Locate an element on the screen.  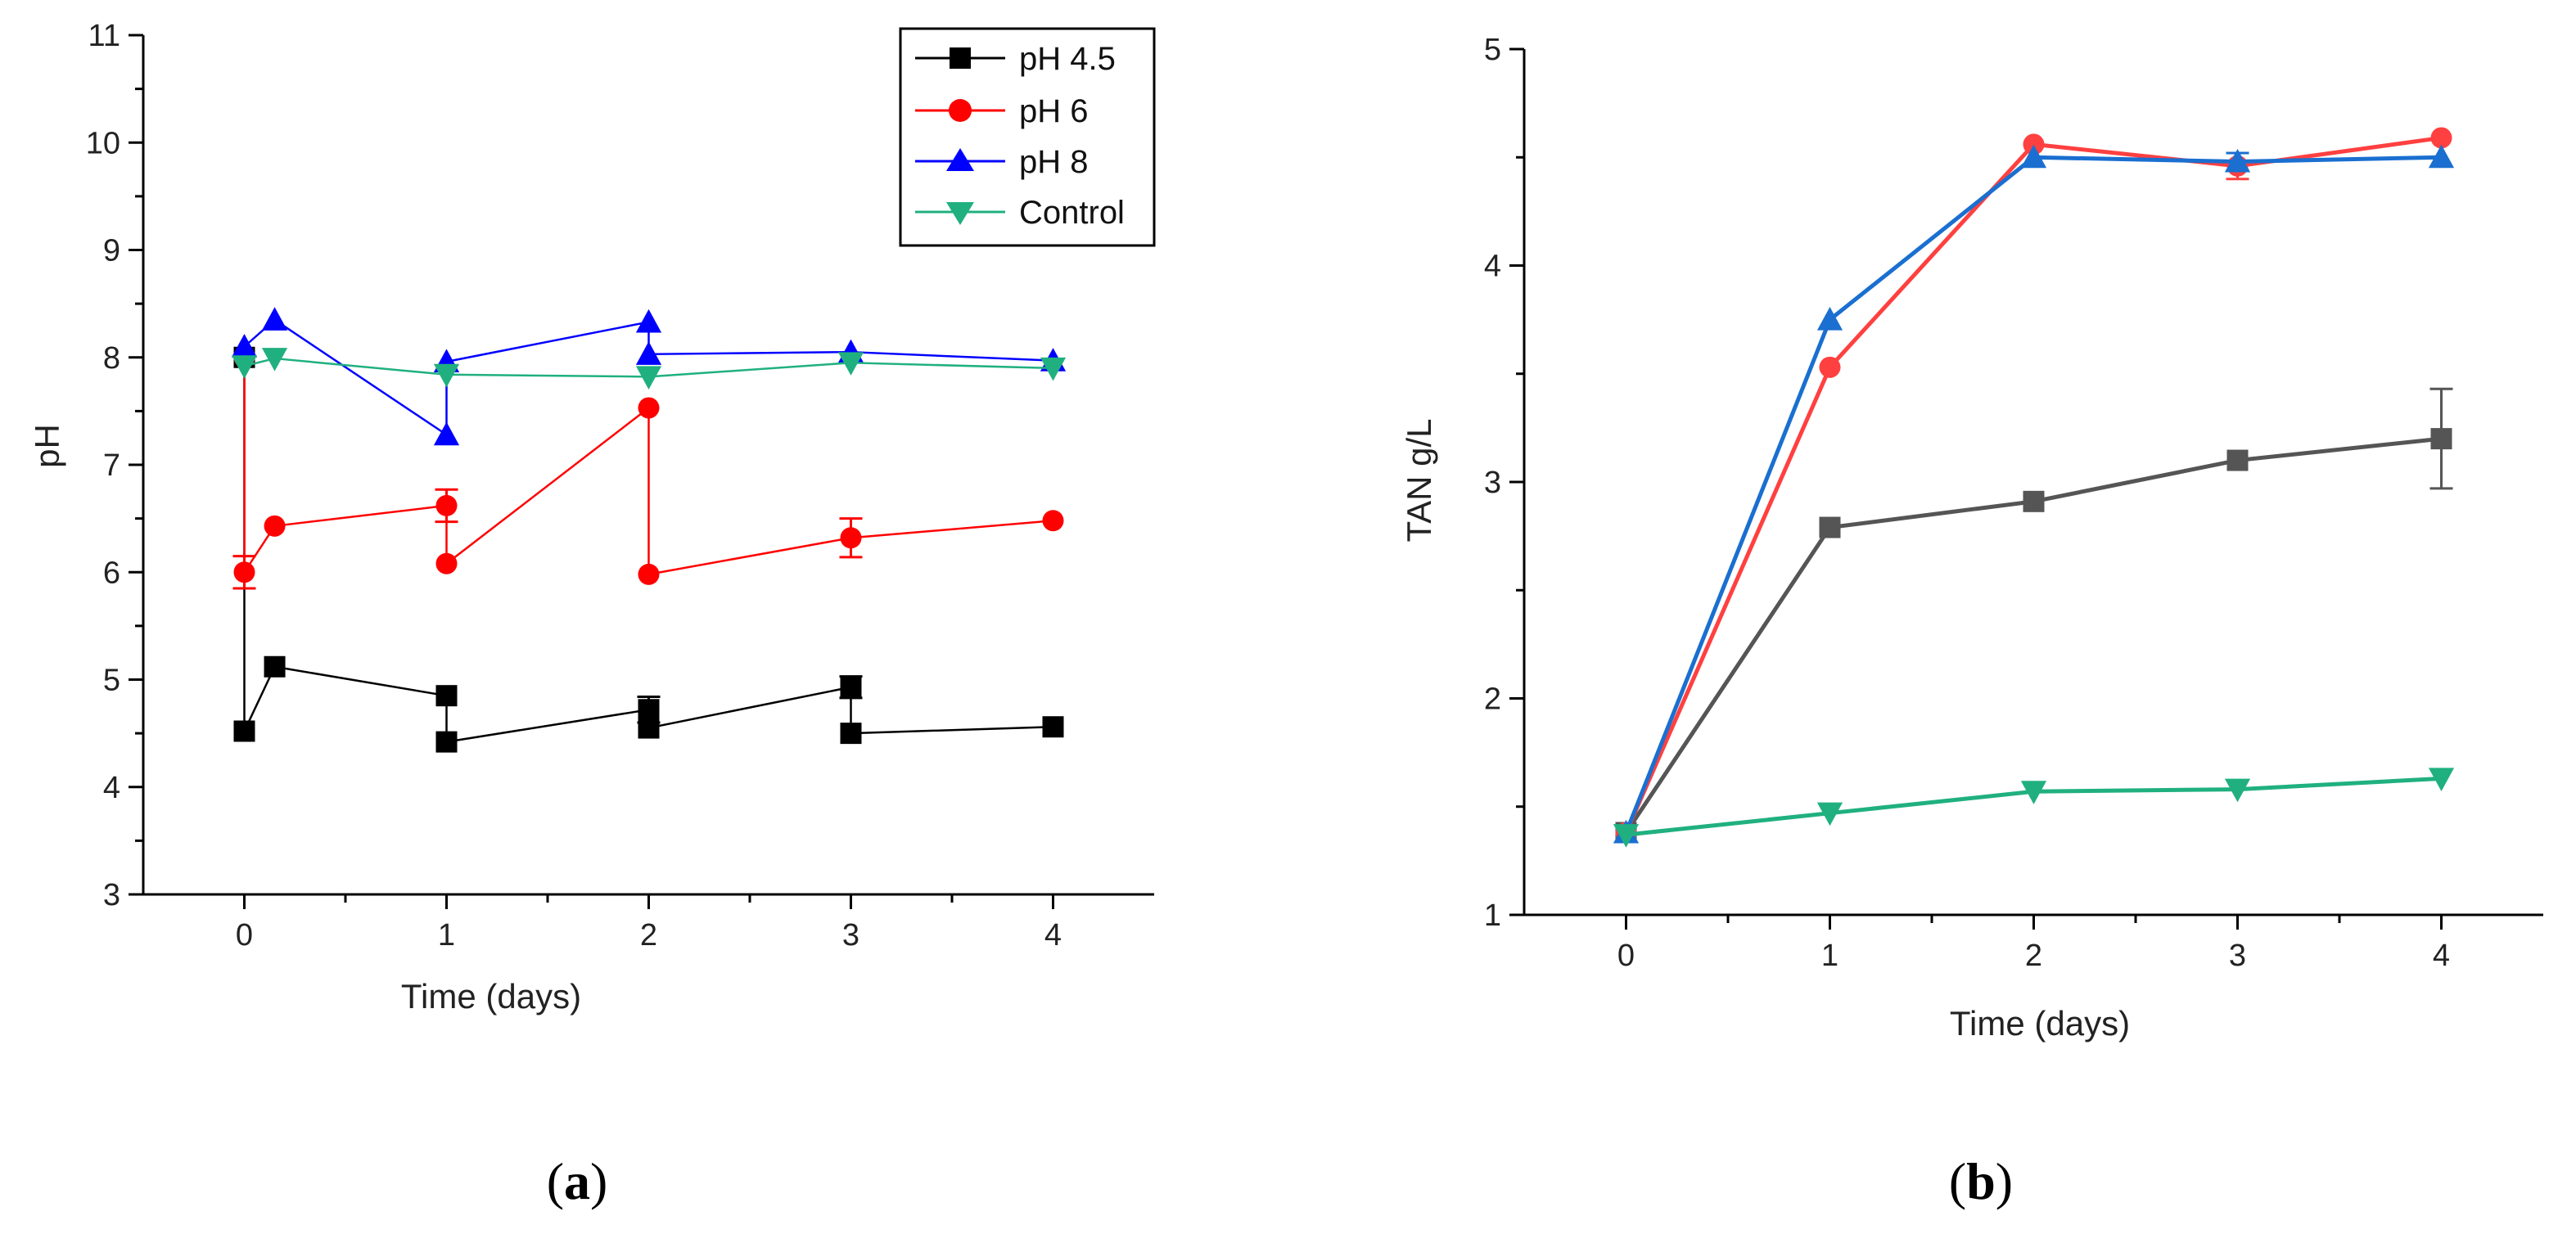
legend-item-ph6: pH 6 is located at coordinates (1002, 111).